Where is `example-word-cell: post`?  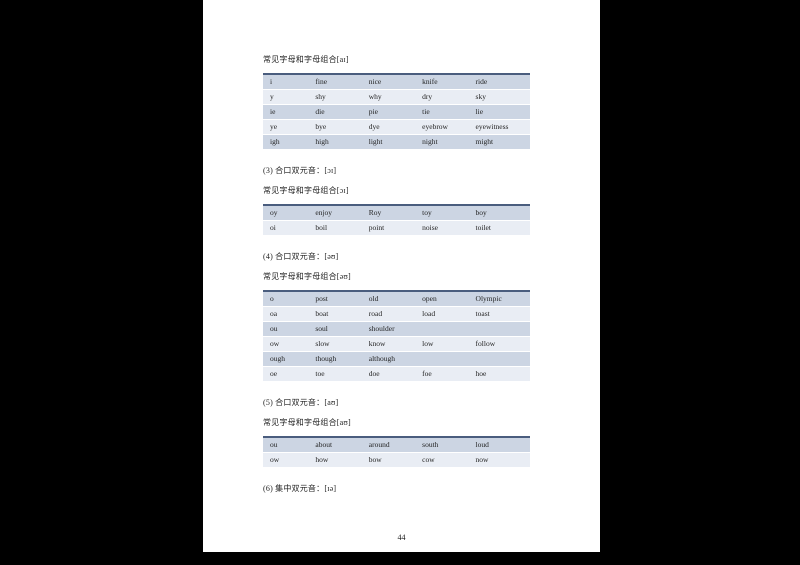 example-word-cell: post is located at coordinates (335, 299).